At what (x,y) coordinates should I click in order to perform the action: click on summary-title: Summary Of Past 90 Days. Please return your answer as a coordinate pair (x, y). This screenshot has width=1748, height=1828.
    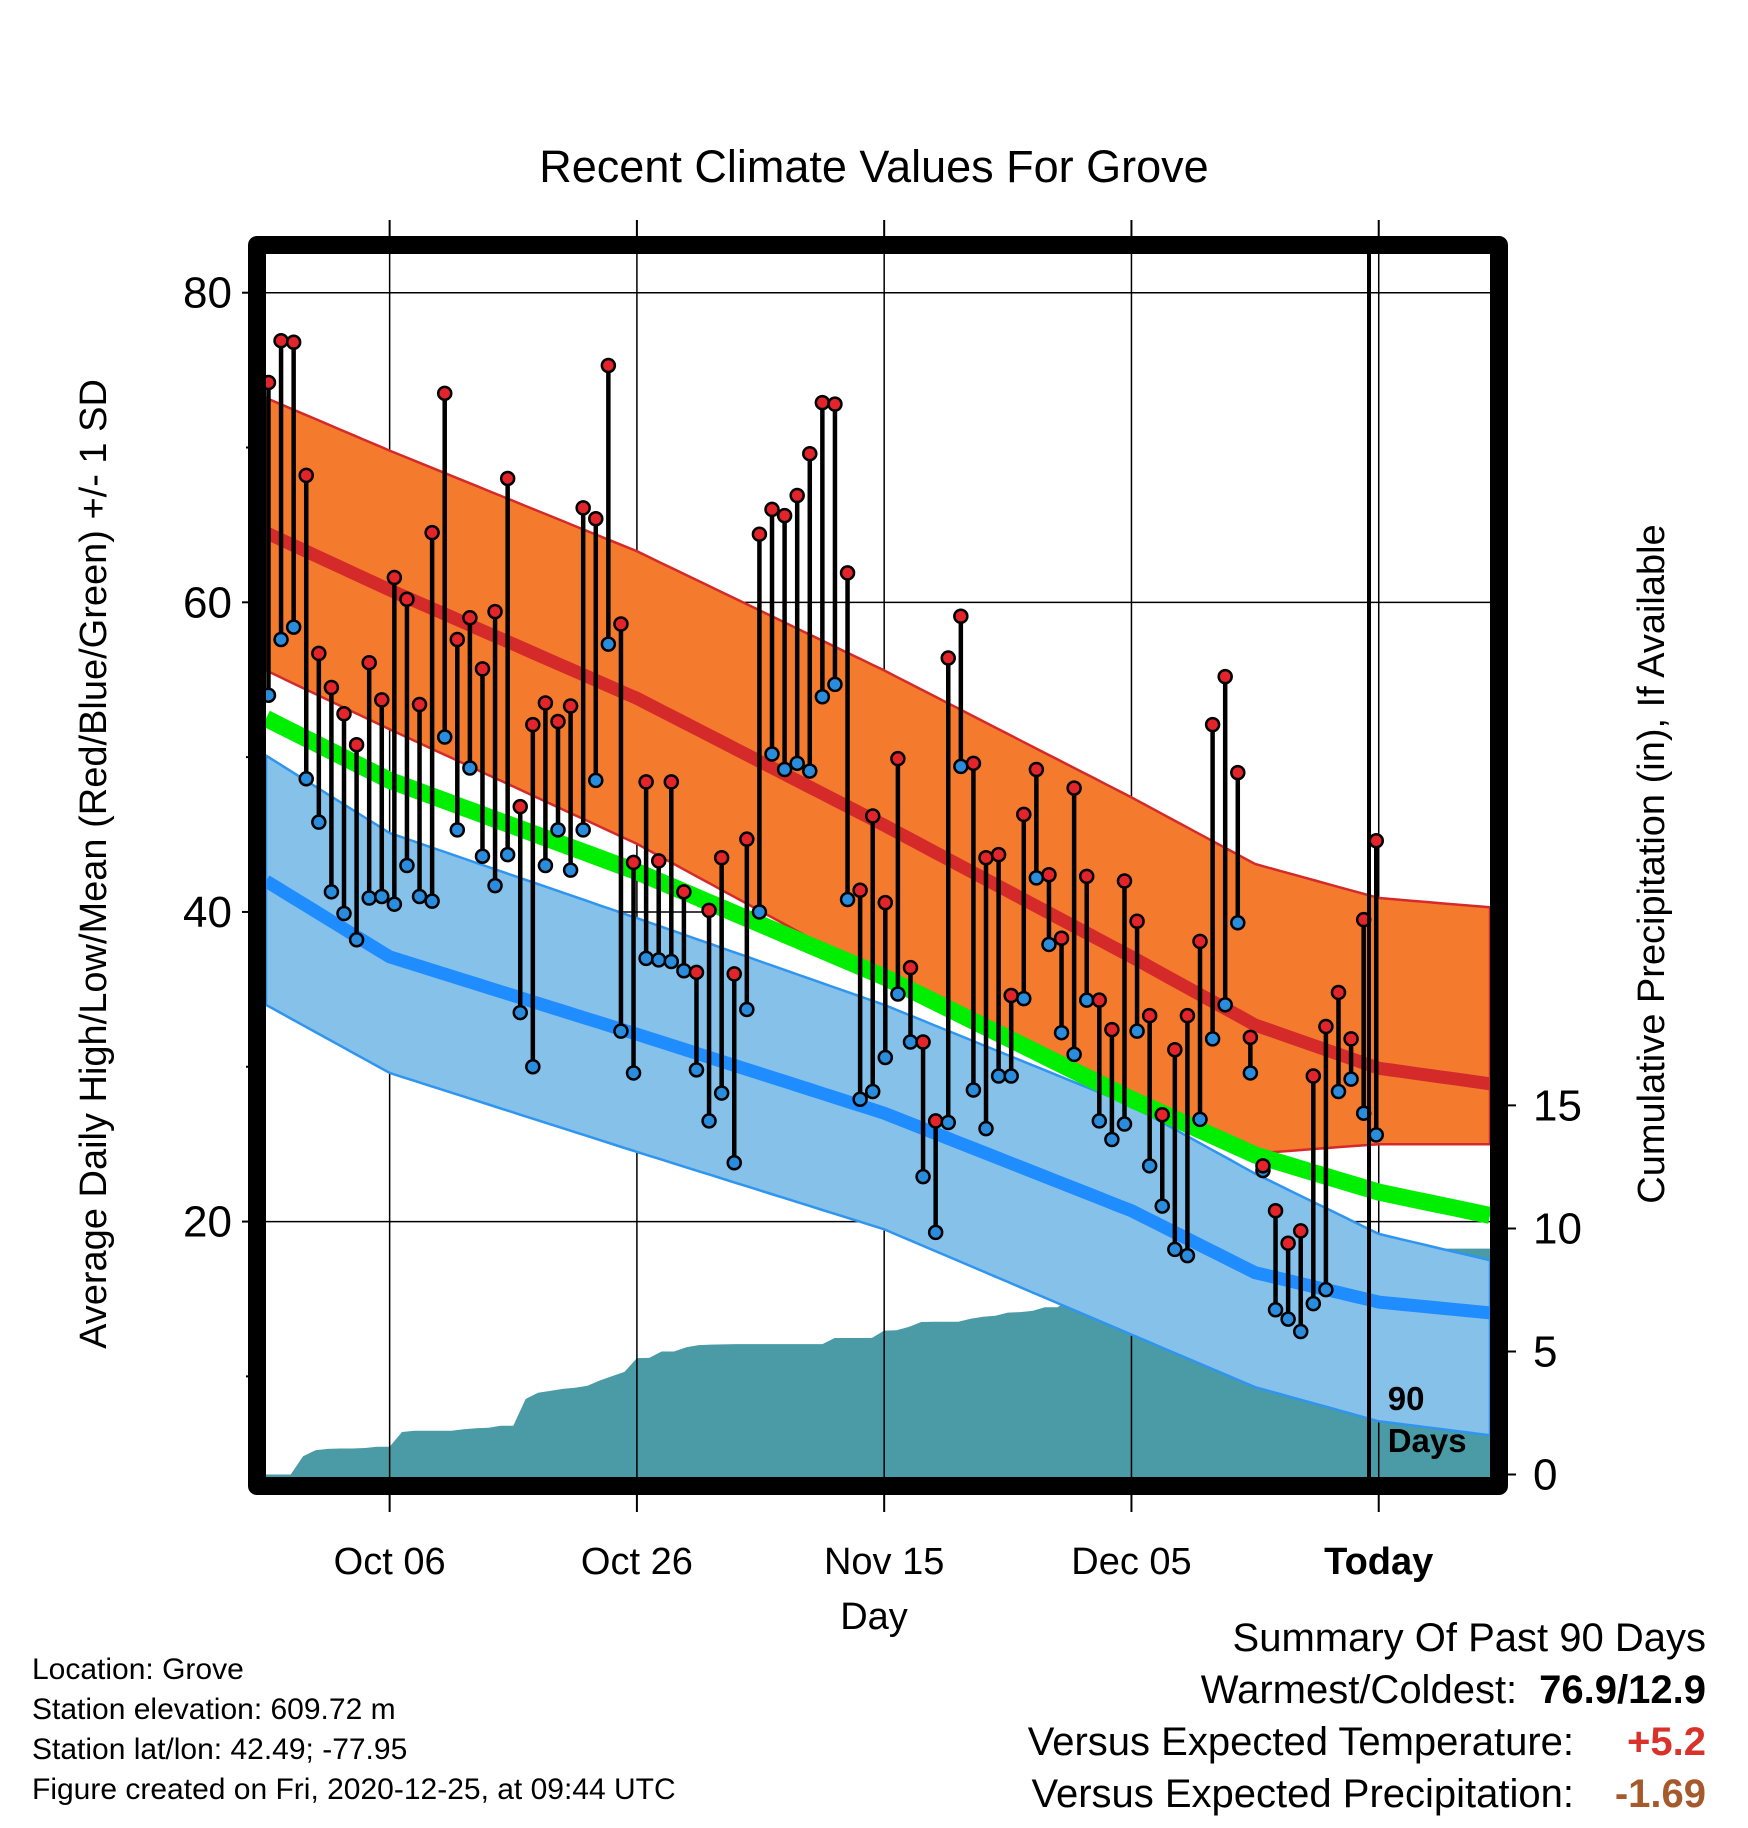
    Looking at the image, I should click on (1469, 1638).